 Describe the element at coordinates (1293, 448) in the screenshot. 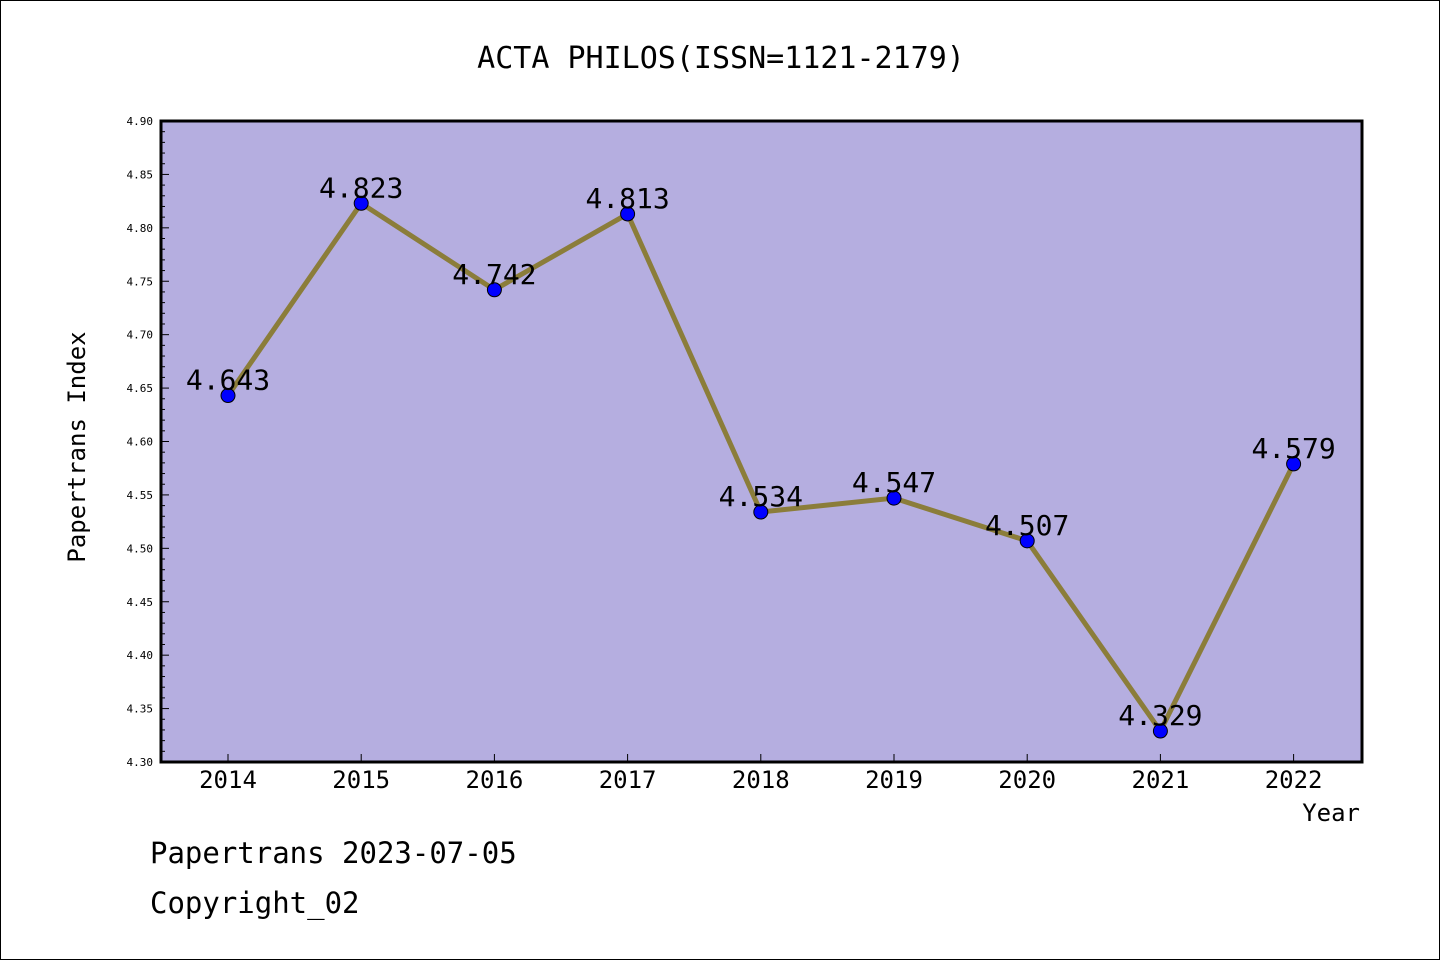

I see `data-label-2022: 4.579` at that location.